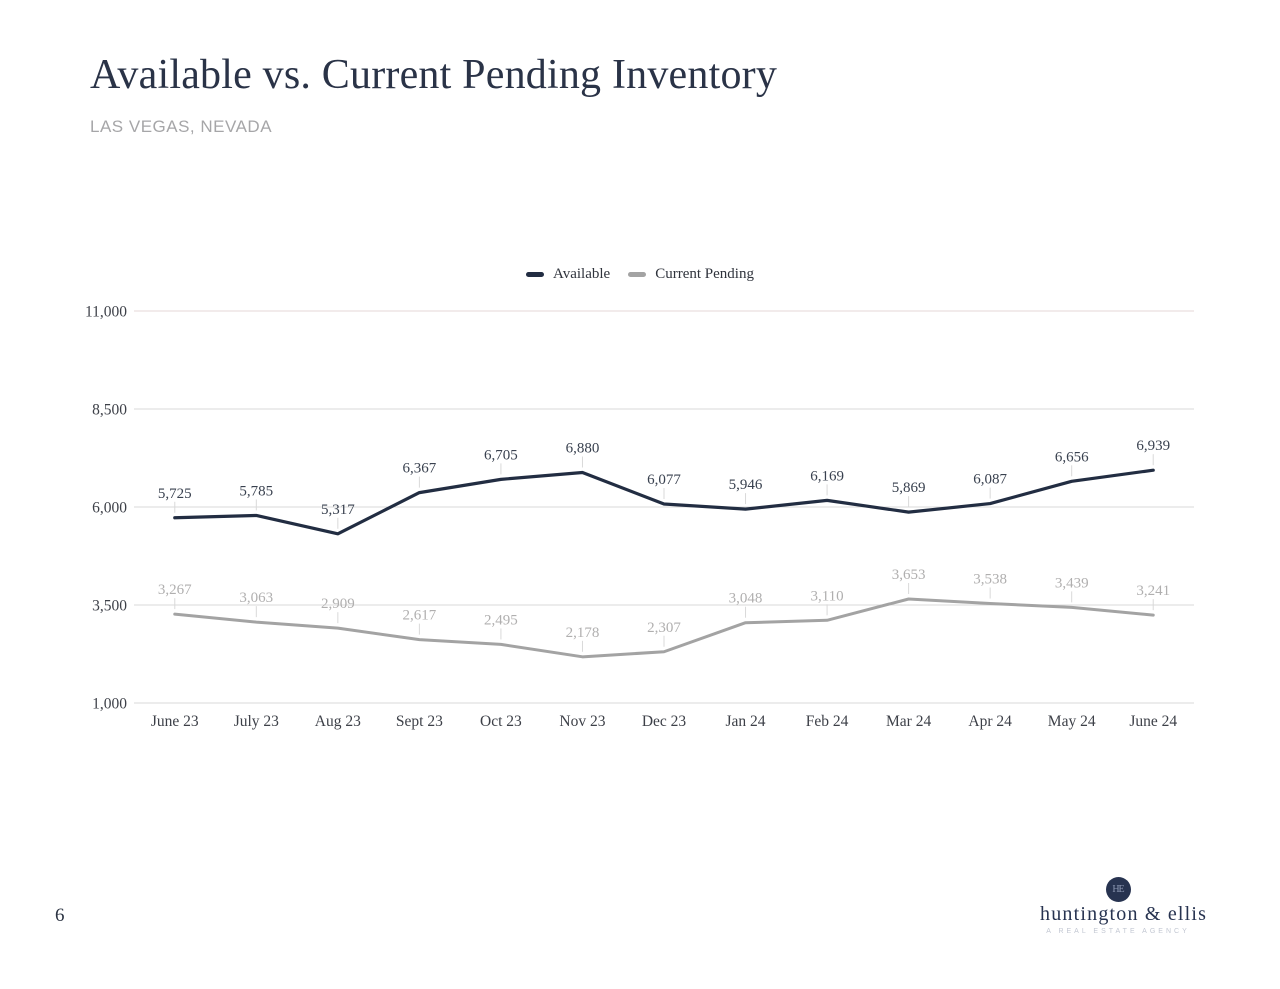 The width and height of the screenshot is (1280, 989). I want to click on x-tick-label: July 23, so click(256, 721).